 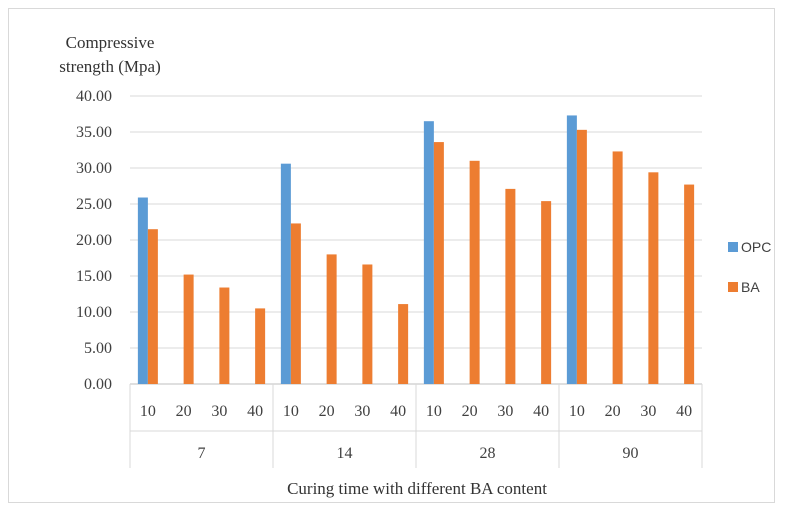 I want to click on y-tick-label: 10.00, so click(x=94, y=312).